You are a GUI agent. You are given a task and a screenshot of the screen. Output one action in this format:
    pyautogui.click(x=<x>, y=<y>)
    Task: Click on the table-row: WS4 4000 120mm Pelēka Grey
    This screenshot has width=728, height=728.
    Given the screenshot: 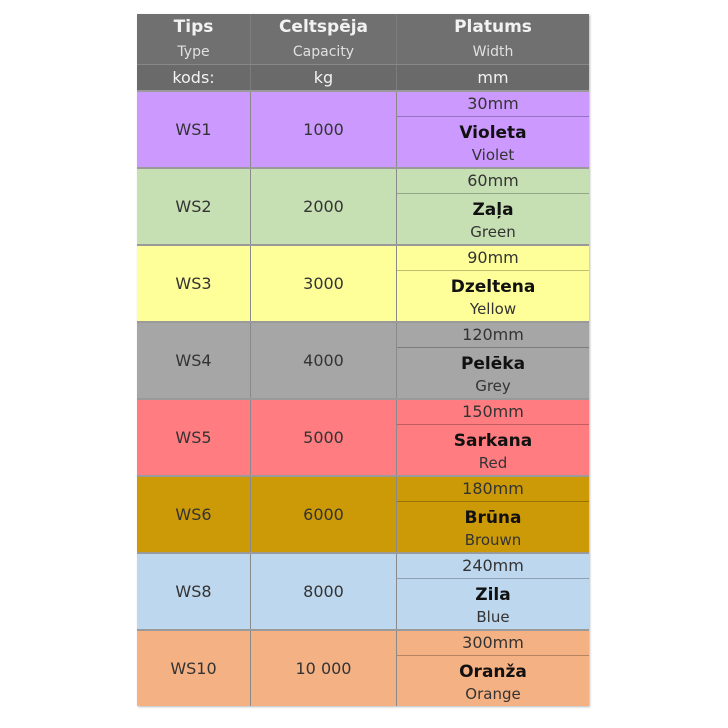 What is the action you would take?
    pyautogui.click(x=363, y=359)
    